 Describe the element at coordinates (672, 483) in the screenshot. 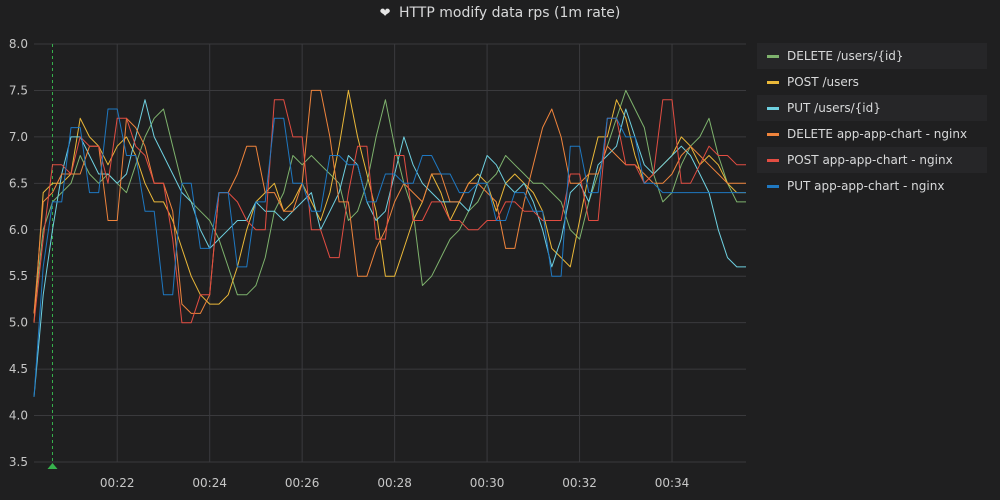

I see `x-tick-label: 00:34` at that location.